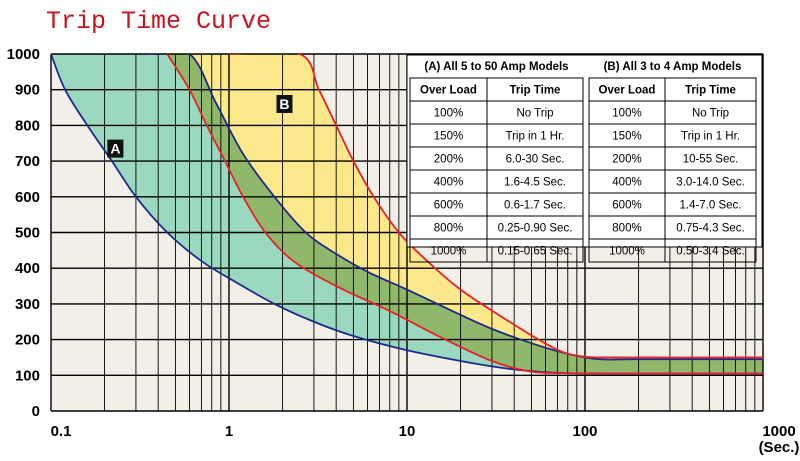 Image resolution: width=800 pixels, height=461 pixels. What do you see at coordinates (584, 431) in the screenshot?
I see `x-tick-label: 100` at bounding box center [584, 431].